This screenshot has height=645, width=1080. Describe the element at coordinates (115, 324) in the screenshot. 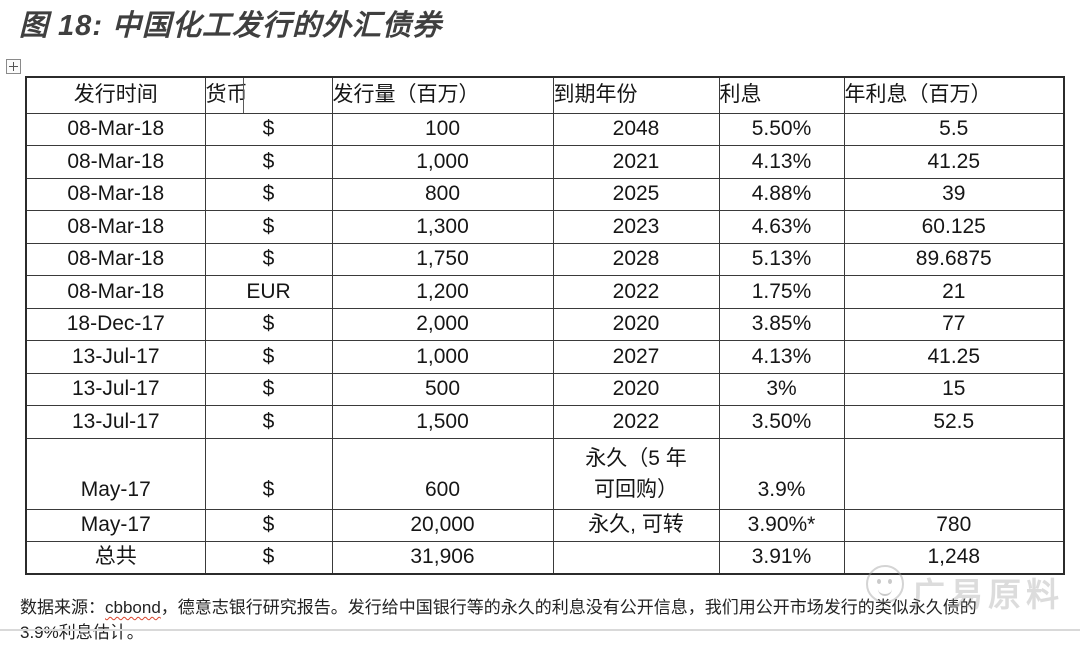

I see `table-cell: 18-Dec-17` at that location.